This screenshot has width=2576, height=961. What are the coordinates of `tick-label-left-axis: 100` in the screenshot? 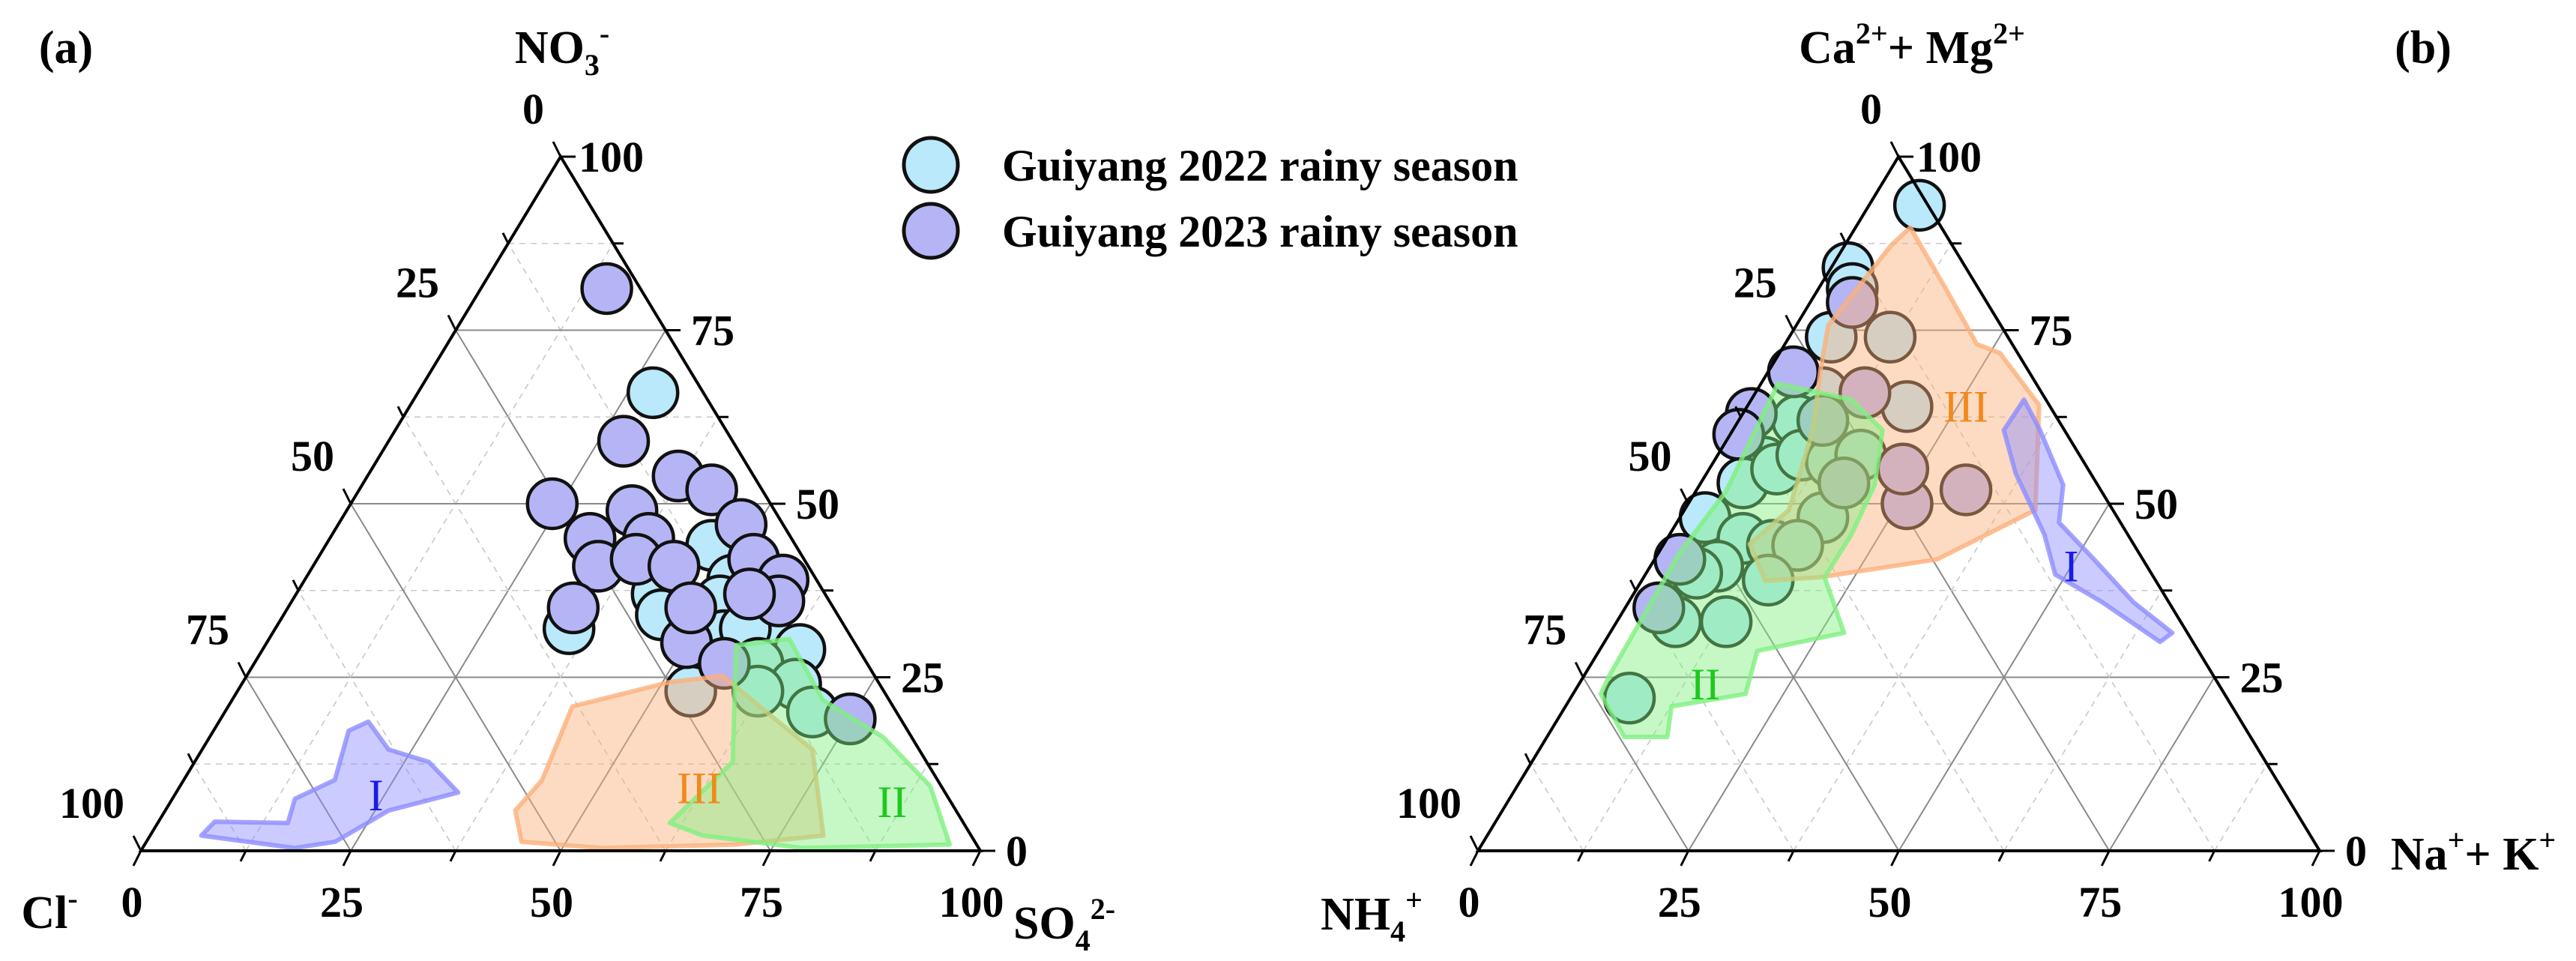 It's located at (1429, 804).